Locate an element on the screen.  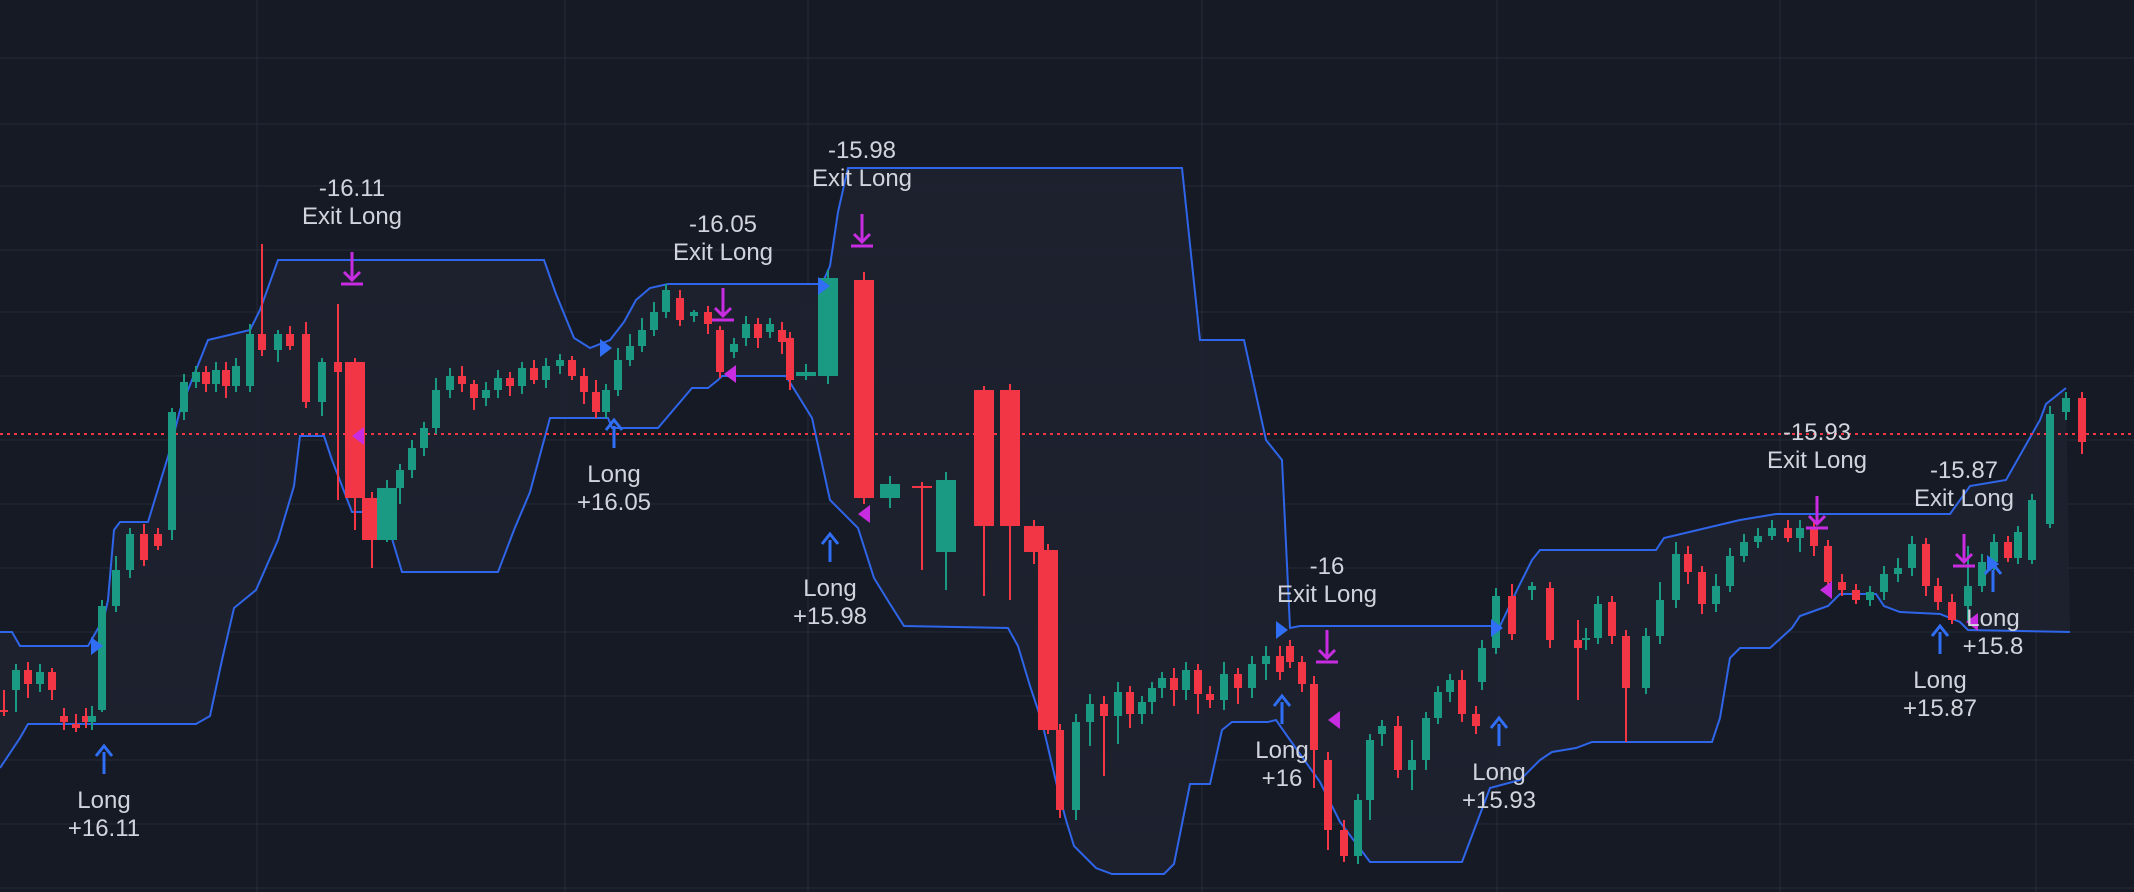
long-entry-signal: Long+15.98 is located at coordinates (830, 580).